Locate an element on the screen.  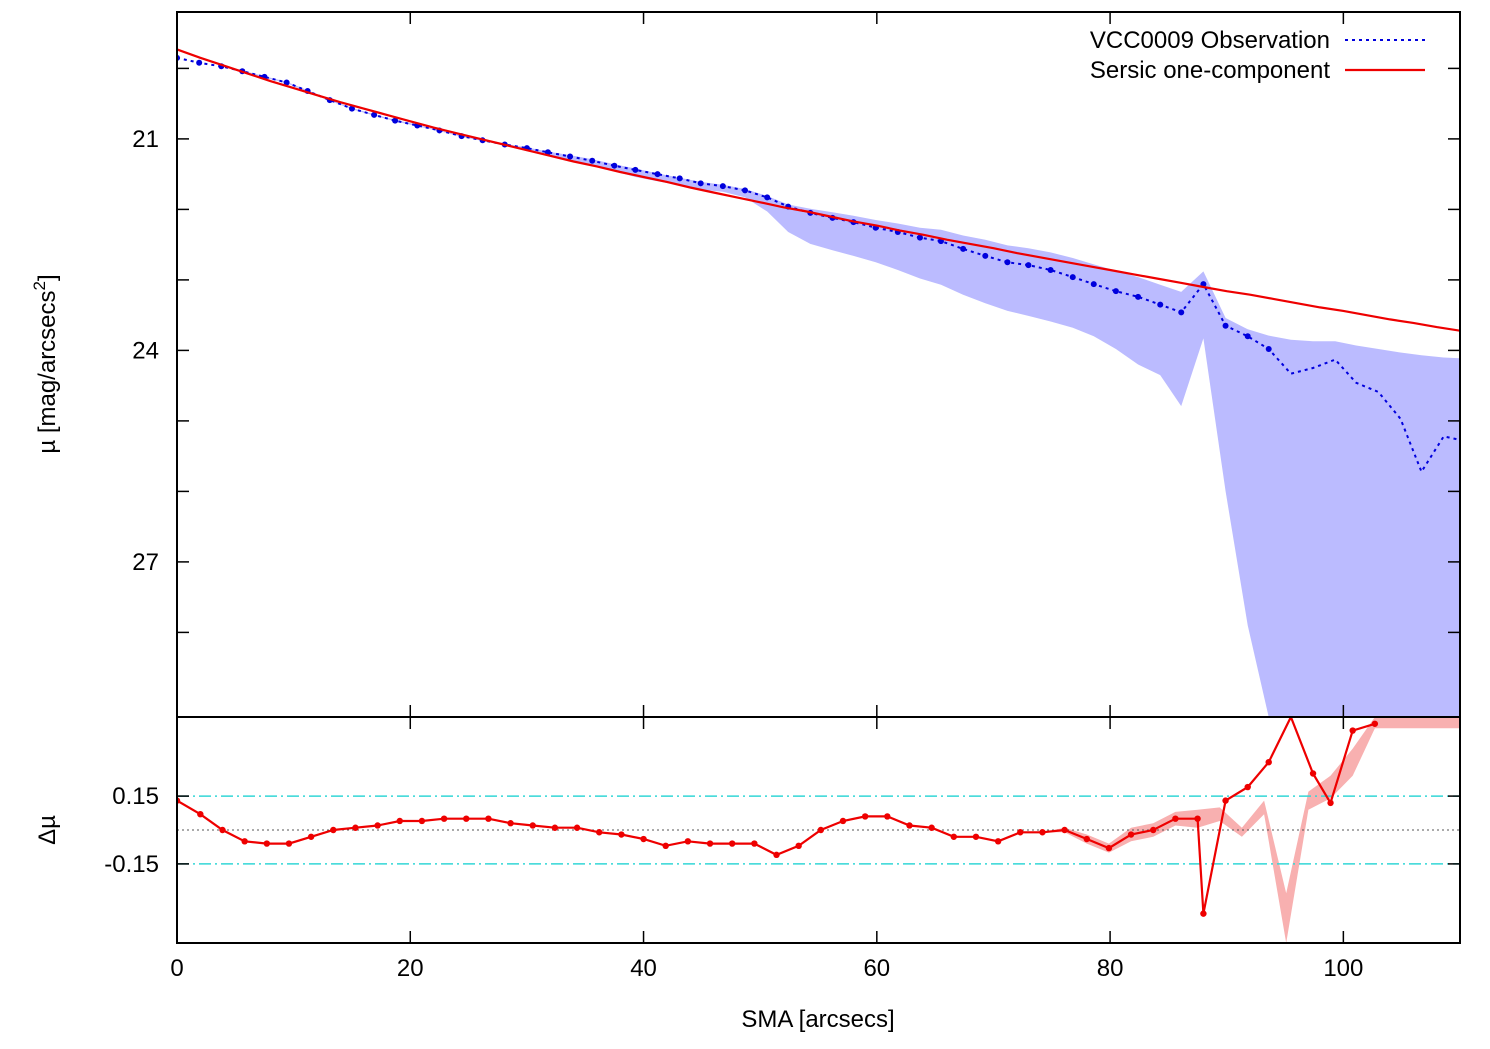
y-tick-label: 27 is located at coordinates (145, 562).